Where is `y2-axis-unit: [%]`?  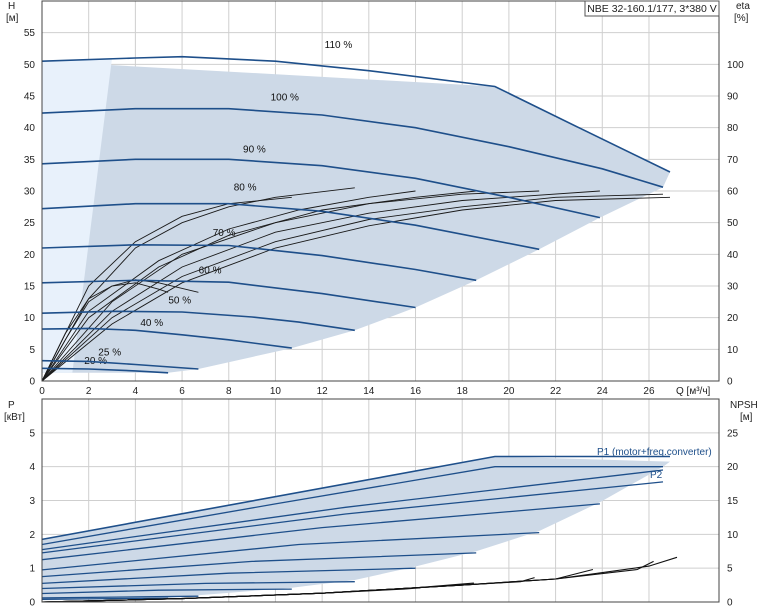
y2-axis-unit: [%] is located at coordinates (741, 18).